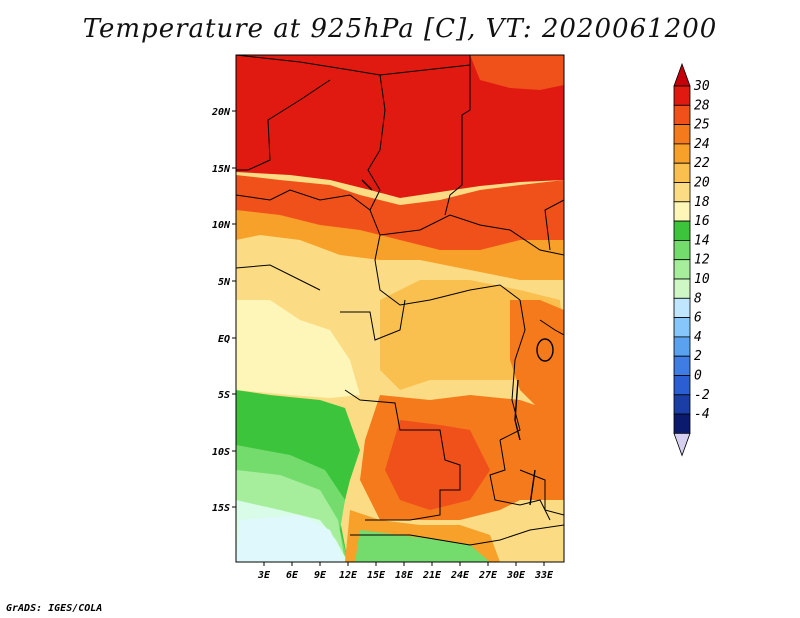  What do you see at coordinates (488, 575) in the screenshot?
I see `lon-label-27e: 27E` at bounding box center [488, 575].